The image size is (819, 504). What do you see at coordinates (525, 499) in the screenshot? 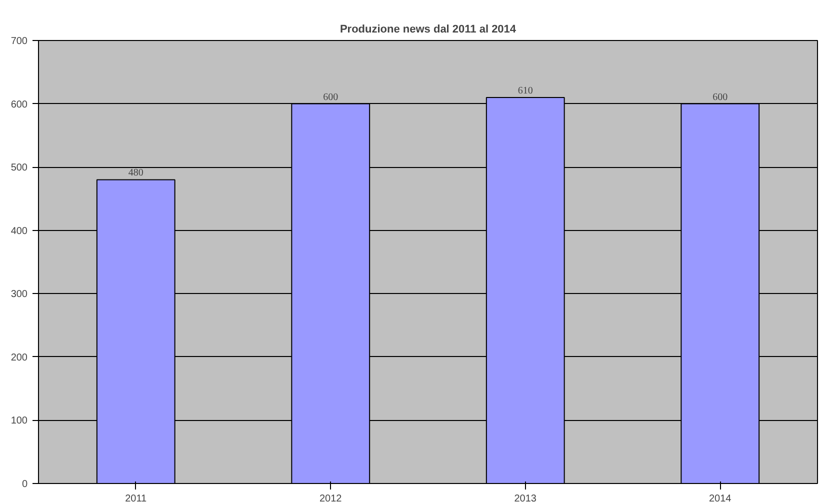
I see `x-tick-label: 2013` at bounding box center [525, 499].